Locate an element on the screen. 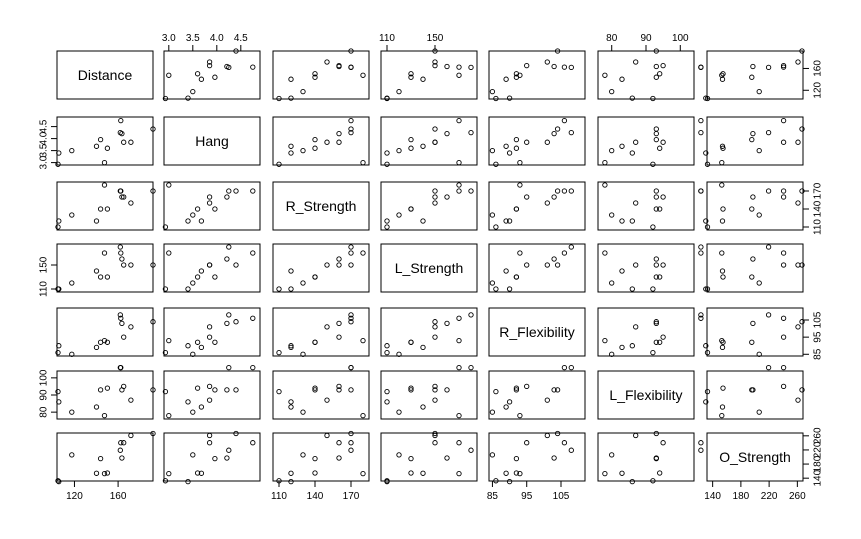  tick-label: 100 is located at coordinates (44, 377).